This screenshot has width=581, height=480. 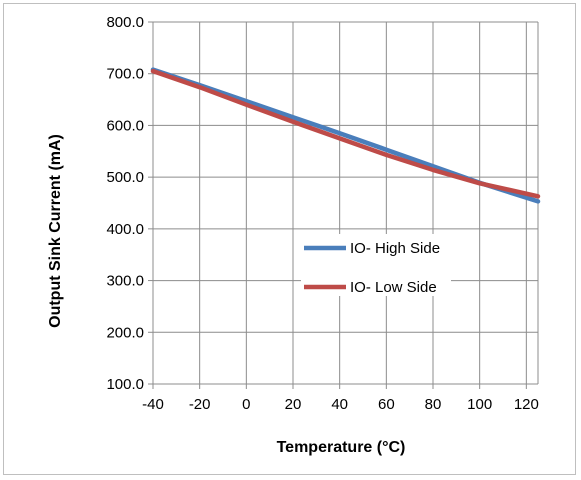 What do you see at coordinates (125, 177) in the screenshot?
I see `y-tick-label: 500.0` at bounding box center [125, 177].